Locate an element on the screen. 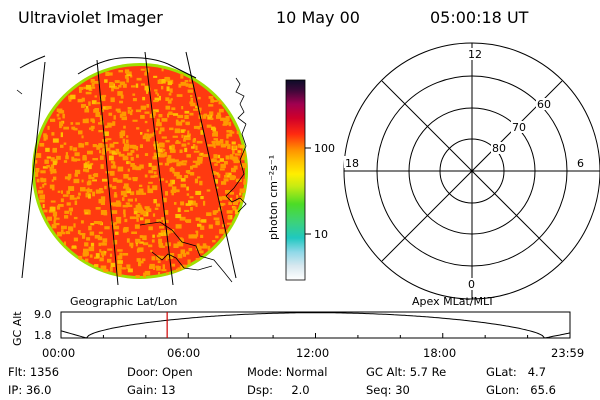 The width and height of the screenshot is (600, 400). time-tick-0000: 00:00 is located at coordinates (58, 353).